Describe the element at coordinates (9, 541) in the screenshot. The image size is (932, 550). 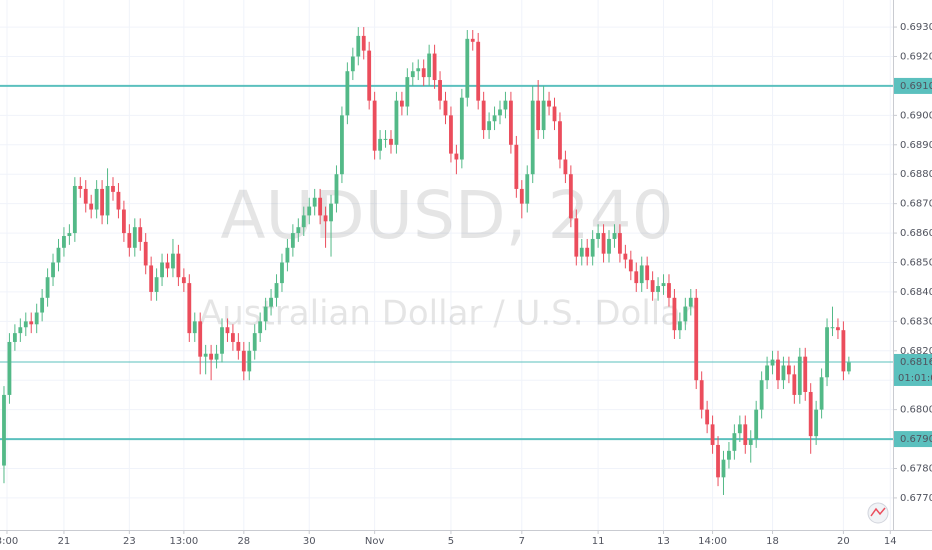
I see `x-tick-label: 3:00` at that location.